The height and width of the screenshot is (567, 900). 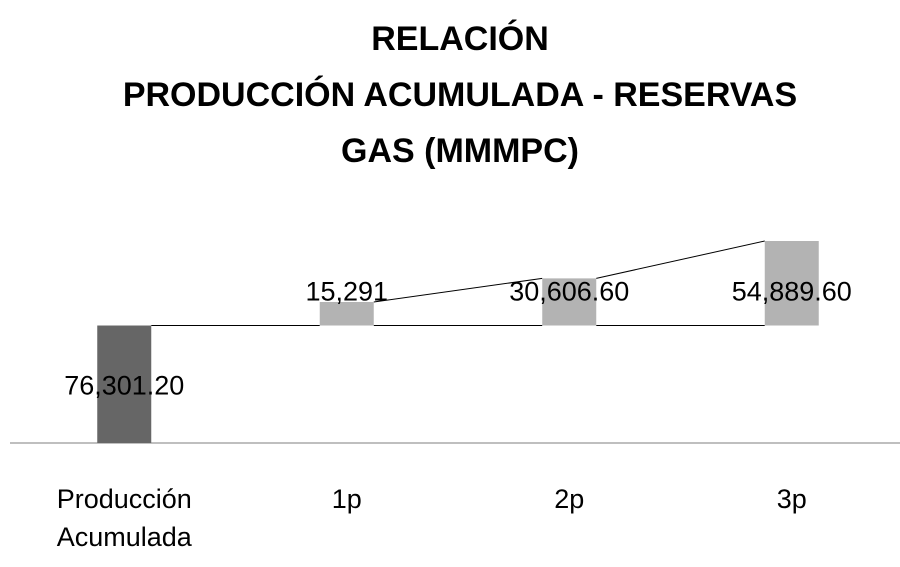 I want to click on x-tick-label: 2p, so click(x=569, y=499).